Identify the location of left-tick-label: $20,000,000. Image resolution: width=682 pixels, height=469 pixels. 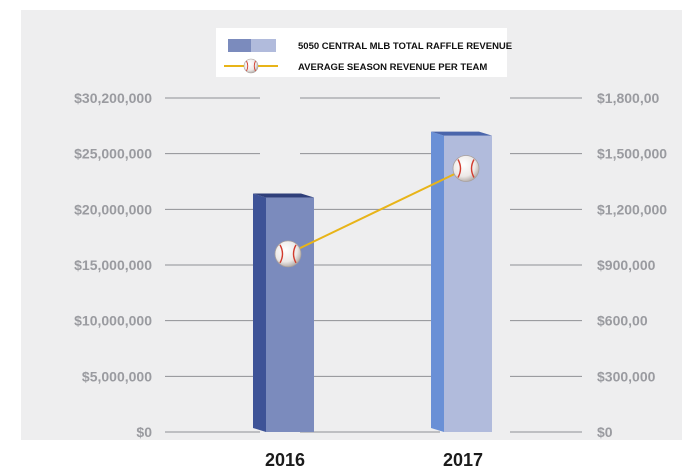
(113, 209).